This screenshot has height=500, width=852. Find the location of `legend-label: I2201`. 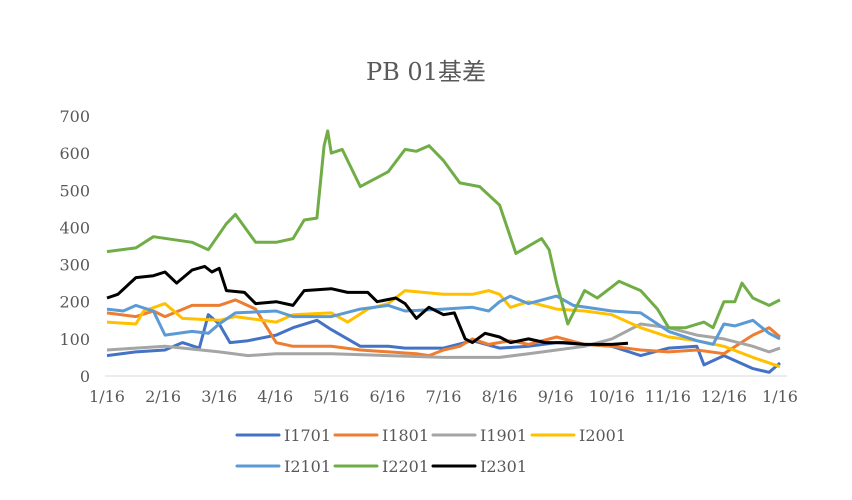

legend-label: I2201 is located at coordinates (405, 466).